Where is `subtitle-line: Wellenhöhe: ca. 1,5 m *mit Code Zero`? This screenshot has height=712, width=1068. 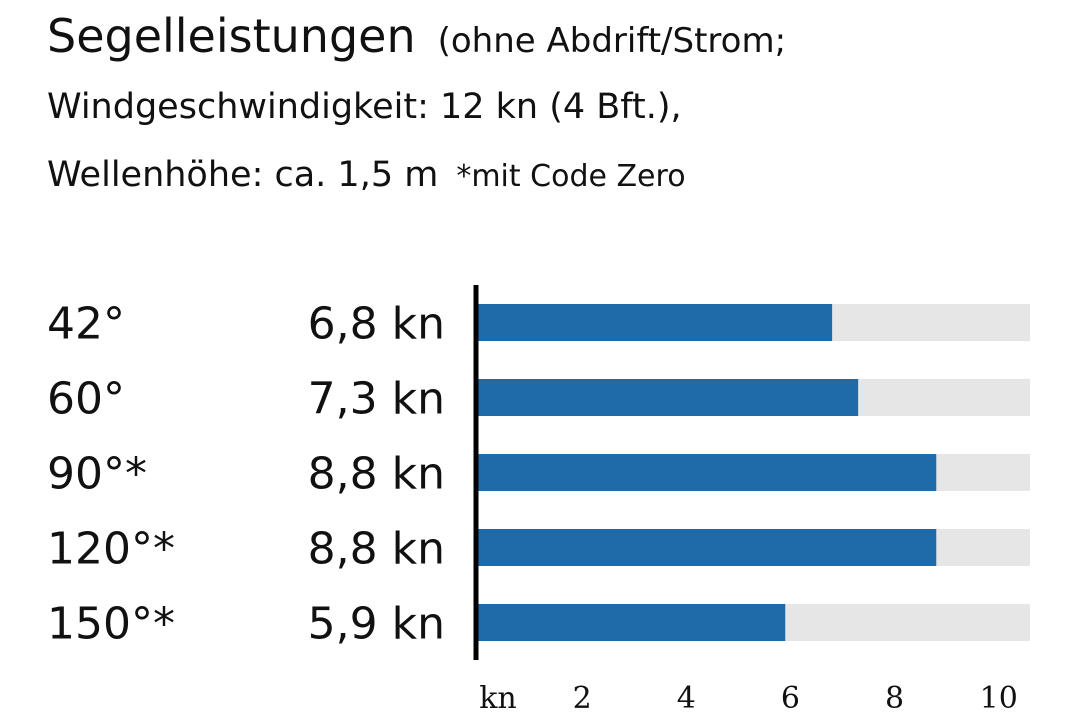
subtitle-line: Wellenhöhe: ca. 1,5 m *mit Code Zero is located at coordinates (366, 175).